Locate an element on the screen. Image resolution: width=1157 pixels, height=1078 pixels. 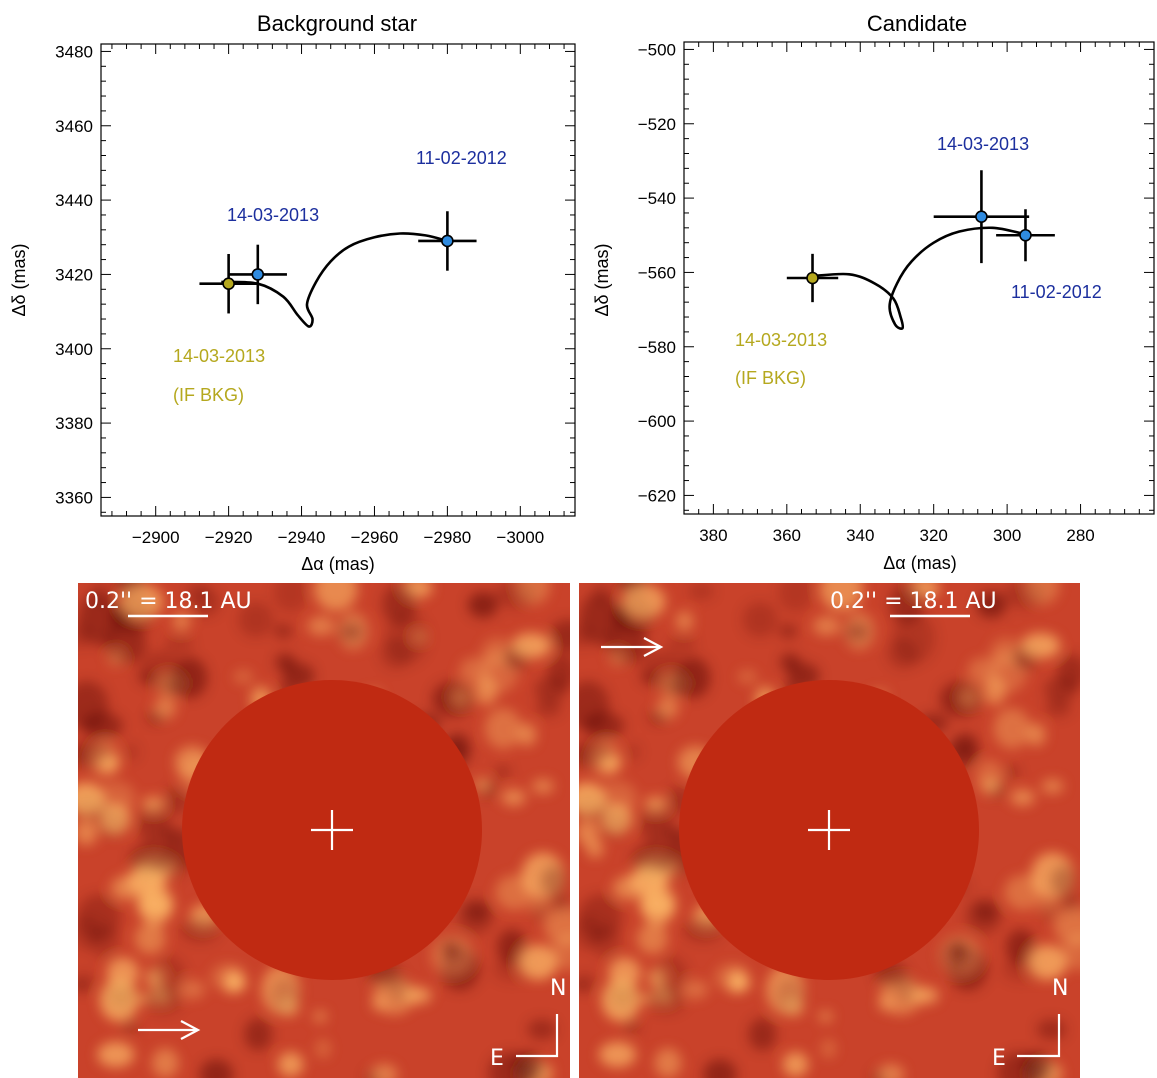
compass-icon is located at coordinates (1039, 1036).